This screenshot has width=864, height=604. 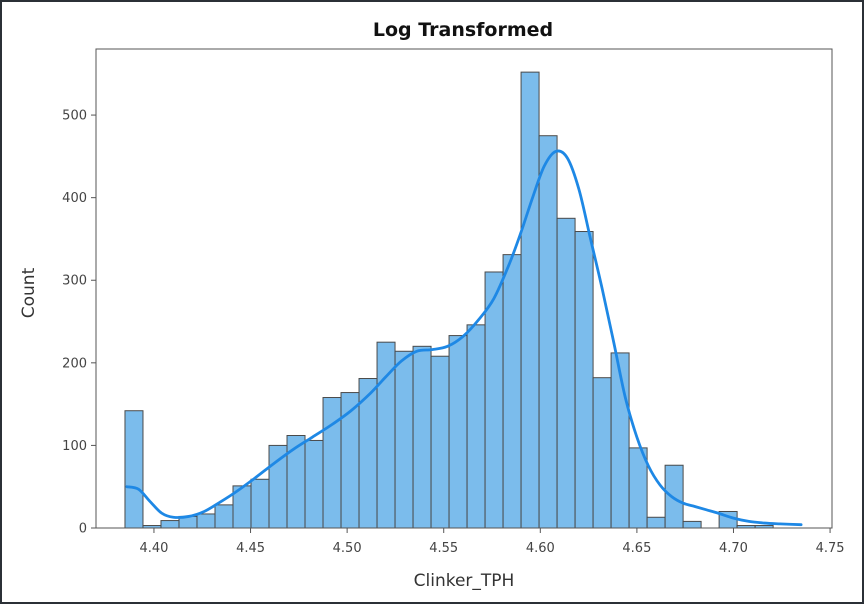 I want to click on y-tick-label: 0, so click(x=83, y=529).